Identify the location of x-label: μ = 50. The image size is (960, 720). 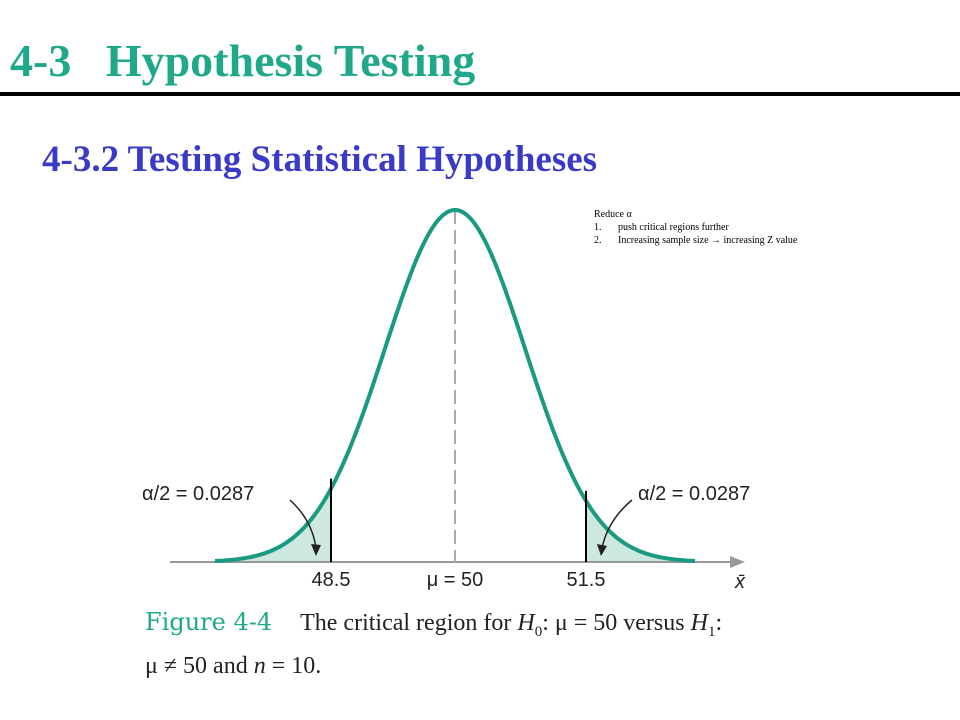
(455, 580).